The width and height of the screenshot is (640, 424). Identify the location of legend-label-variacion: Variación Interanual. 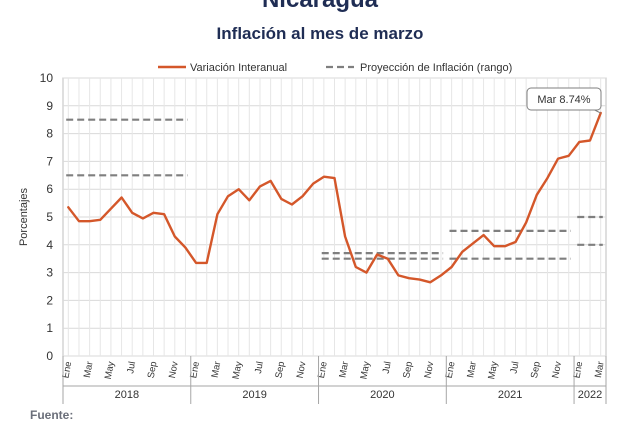
(238, 68).